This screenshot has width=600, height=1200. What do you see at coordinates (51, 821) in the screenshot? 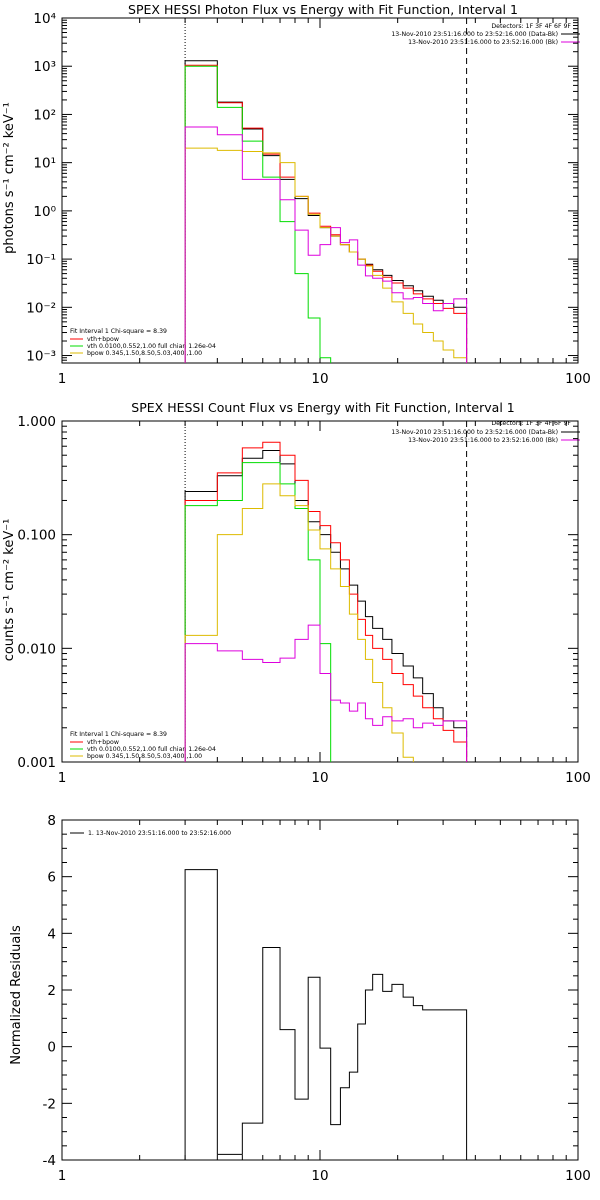
I see `residuals-ytick-label: 8` at bounding box center [51, 821].